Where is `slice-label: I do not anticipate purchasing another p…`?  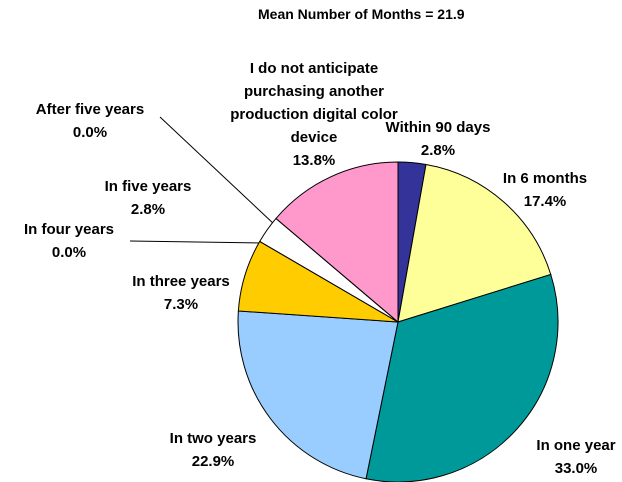 slice-label: I do not anticipate purchasing another p… is located at coordinates (314, 114).